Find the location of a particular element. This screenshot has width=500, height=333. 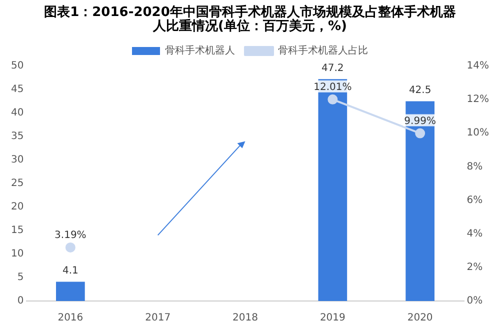

y-tick-label: 45 is located at coordinates (17, 90).